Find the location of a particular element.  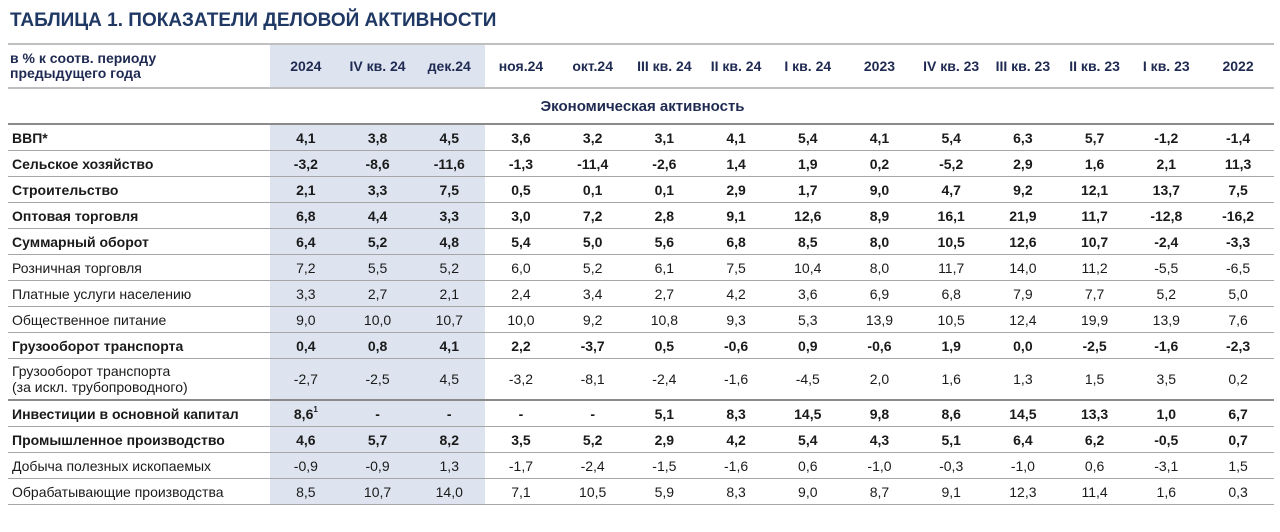

value-cell: 10,5 is located at coordinates (951, 241).